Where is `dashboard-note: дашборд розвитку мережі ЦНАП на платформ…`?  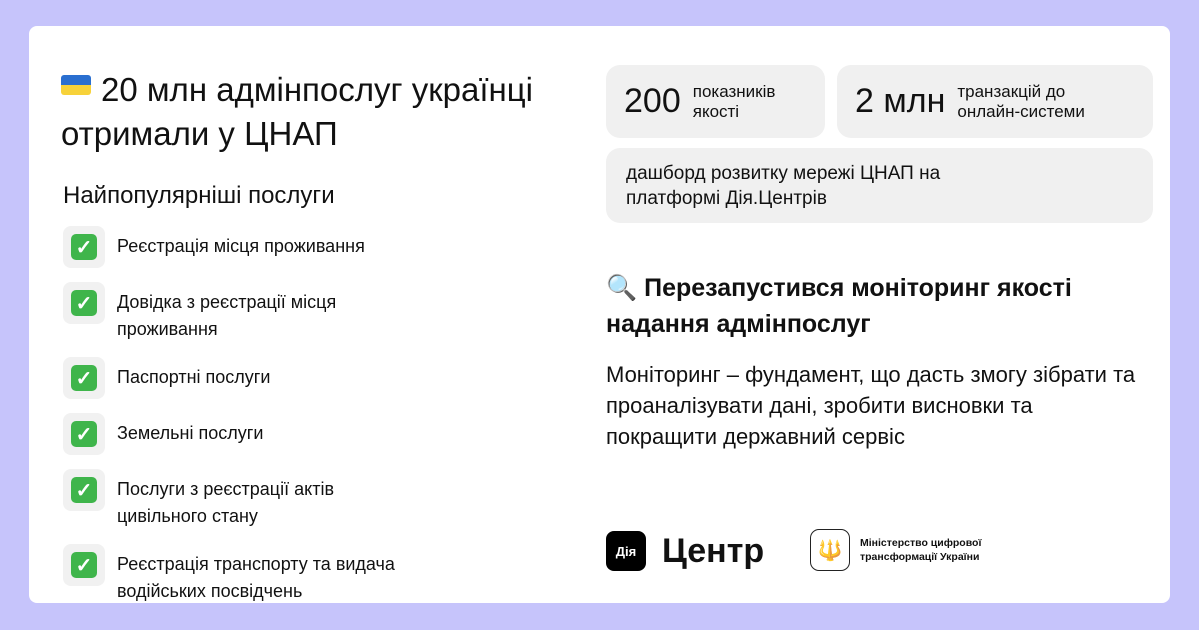
dashboard-note: дашборд розвитку мережі ЦНАП на платформ… is located at coordinates (879, 185).